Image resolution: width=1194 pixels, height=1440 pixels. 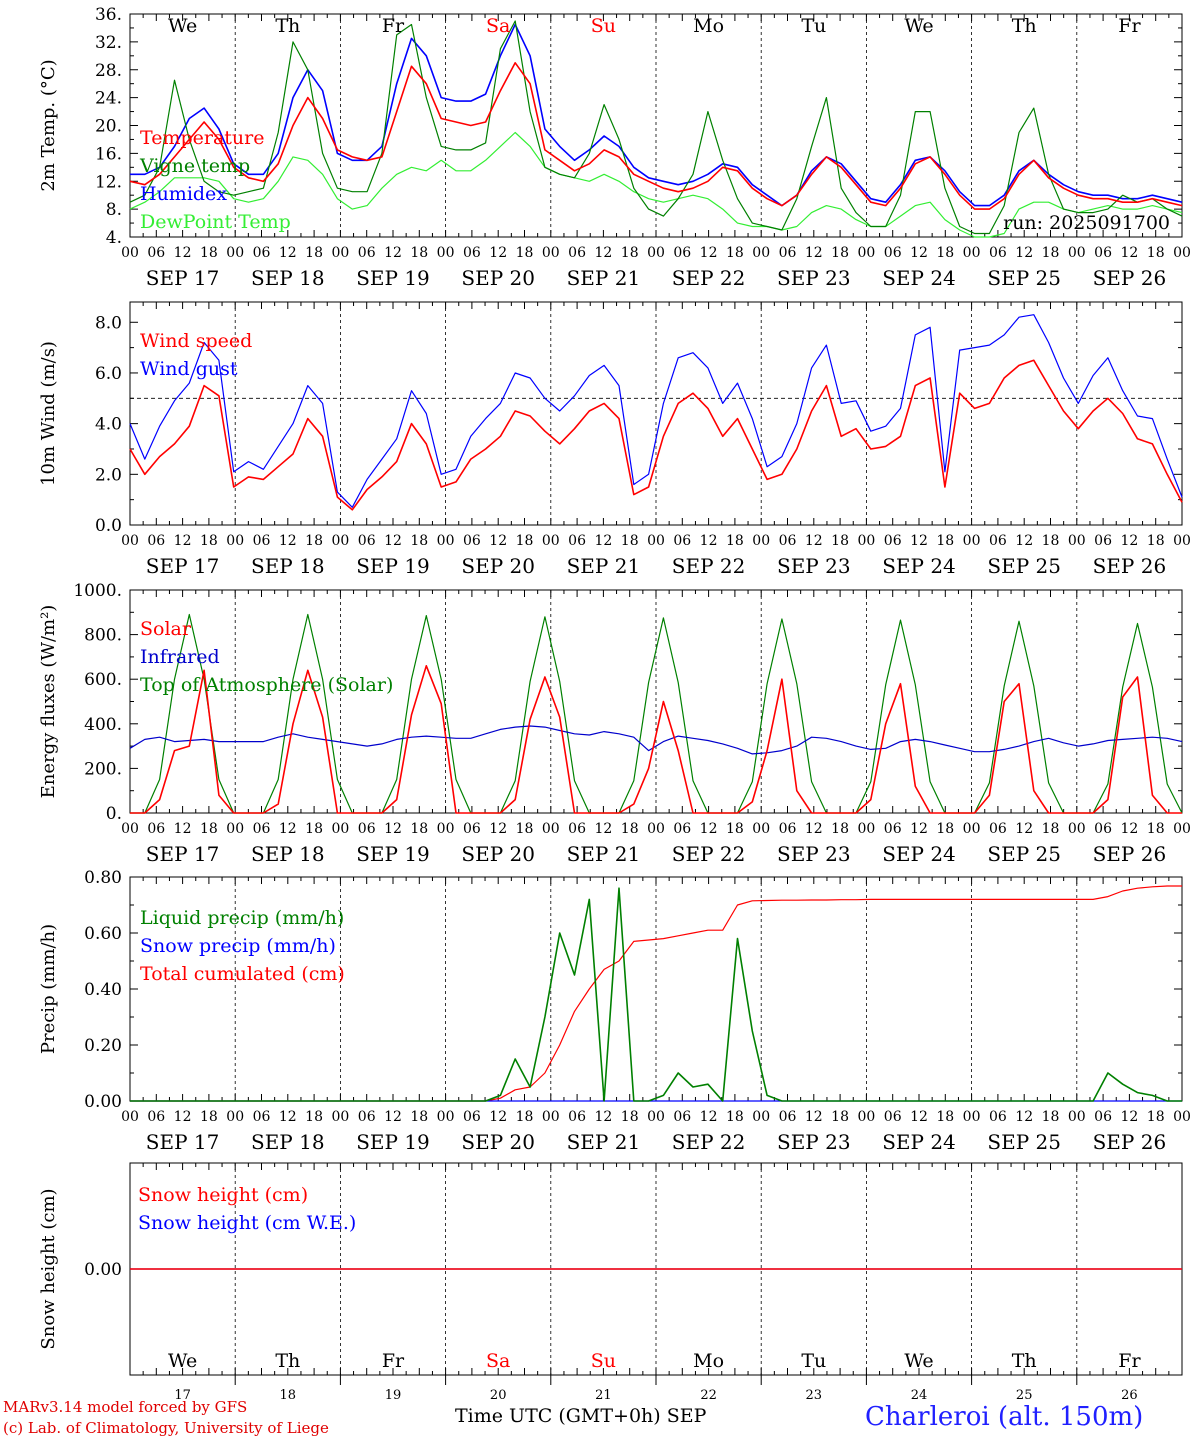 What do you see at coordinates (108, 526) in the screenshot?
I see `y-tick-label: 0.0` at bounding box center [108, 526].